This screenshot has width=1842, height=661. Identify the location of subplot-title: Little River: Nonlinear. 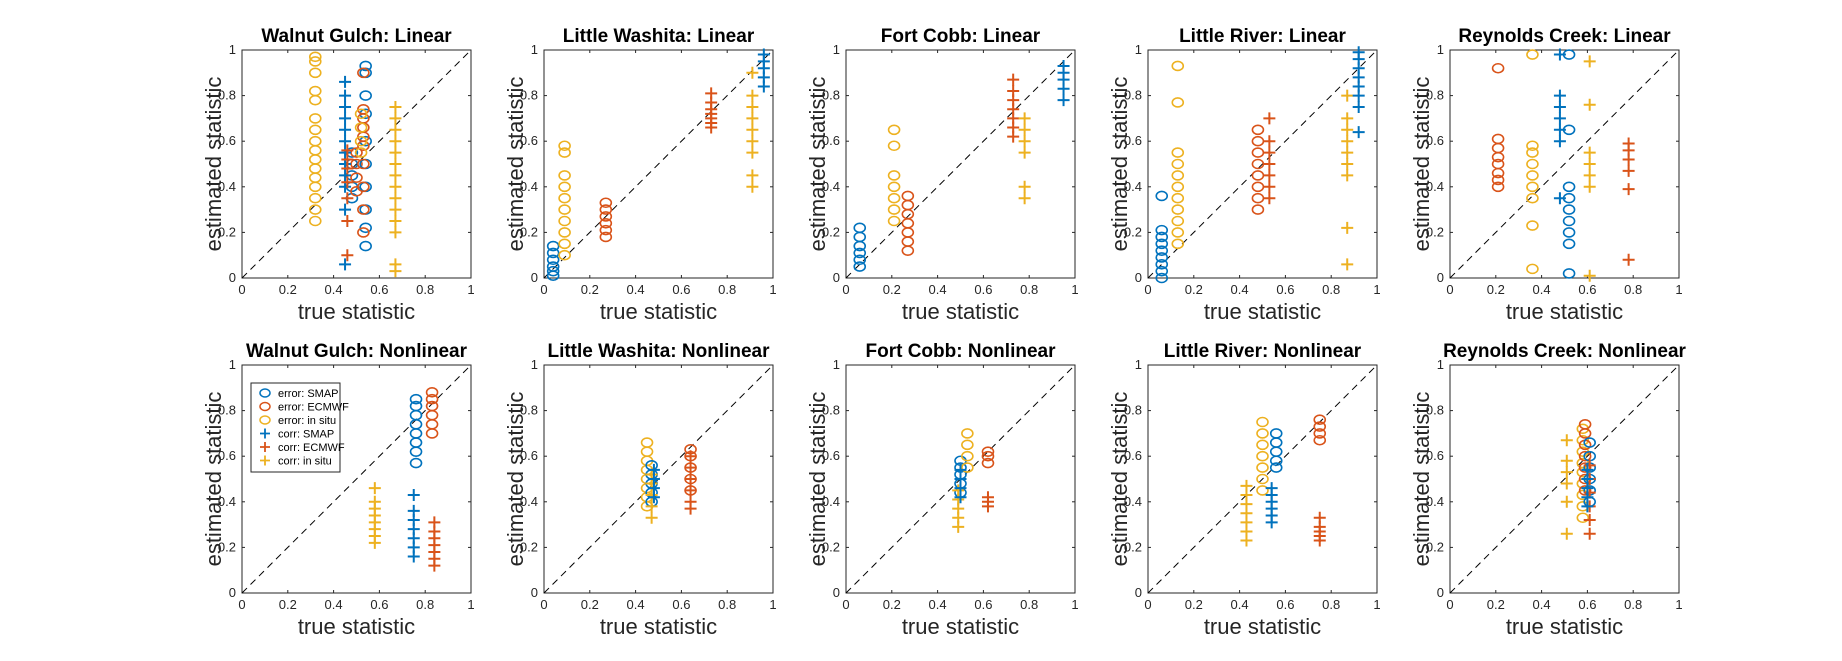
(1263, 351).